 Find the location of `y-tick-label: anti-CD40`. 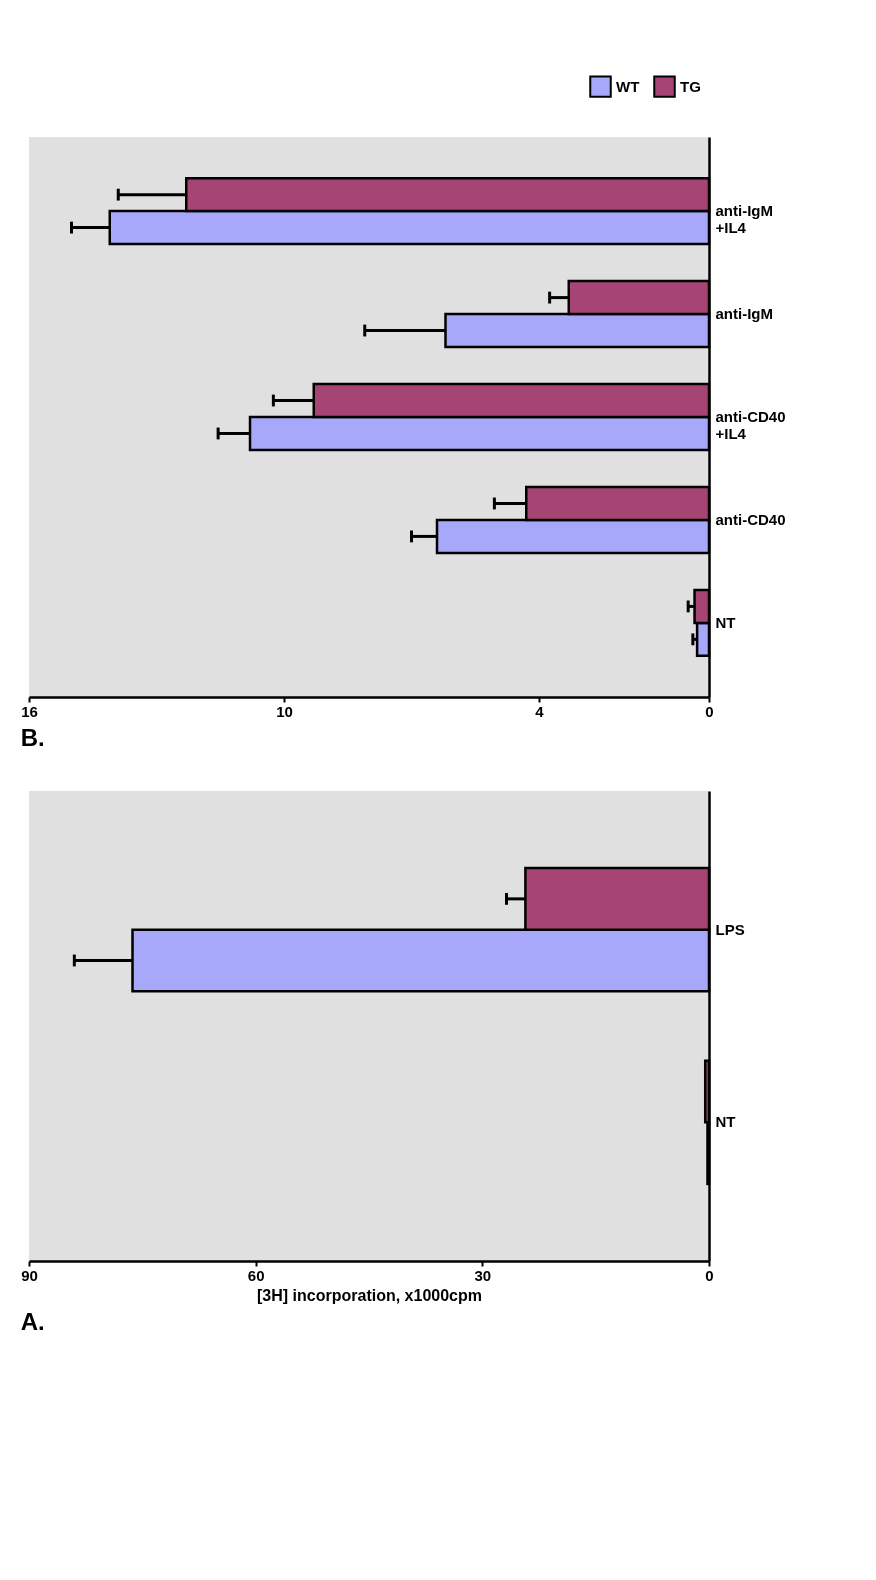

y-tick-label: anti-CD40 is located at coordinates (750, 519).